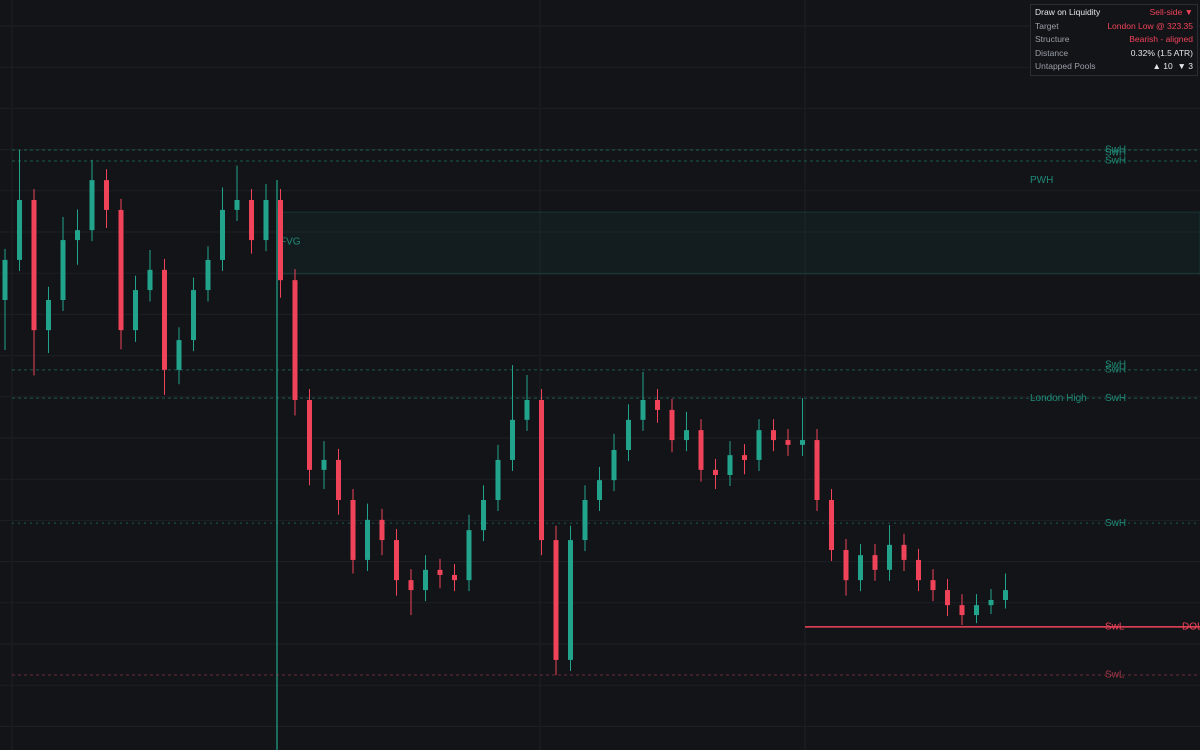 The width and height of the screenshot is (1200, 750). What do you see at coordinates (1041, 180) in the screenshot?
I see `annotation-label: PWH` at bounding box center [1041, 180].